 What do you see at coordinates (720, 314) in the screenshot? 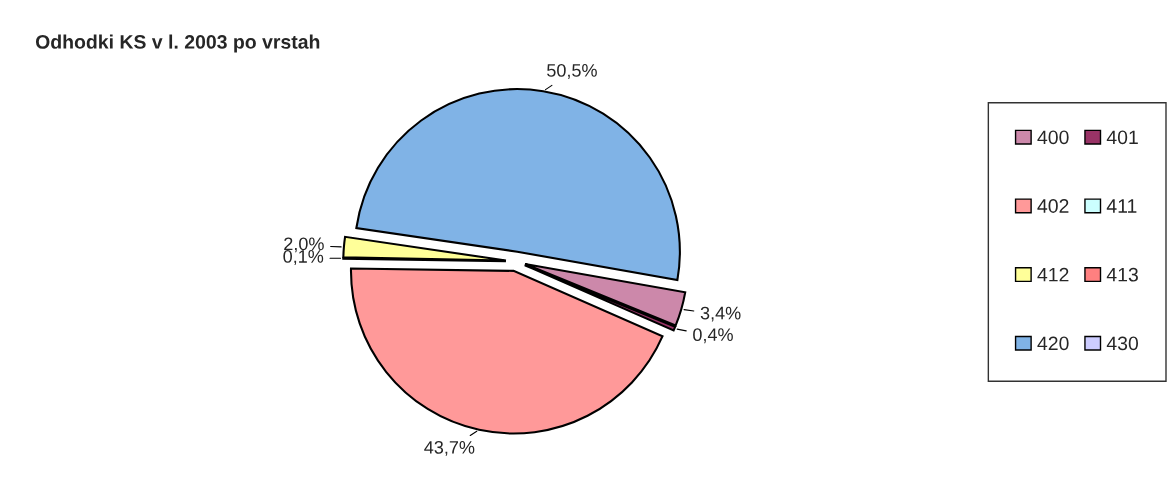
I see `data-label: 3,4%` at bounding box center [720, 314].